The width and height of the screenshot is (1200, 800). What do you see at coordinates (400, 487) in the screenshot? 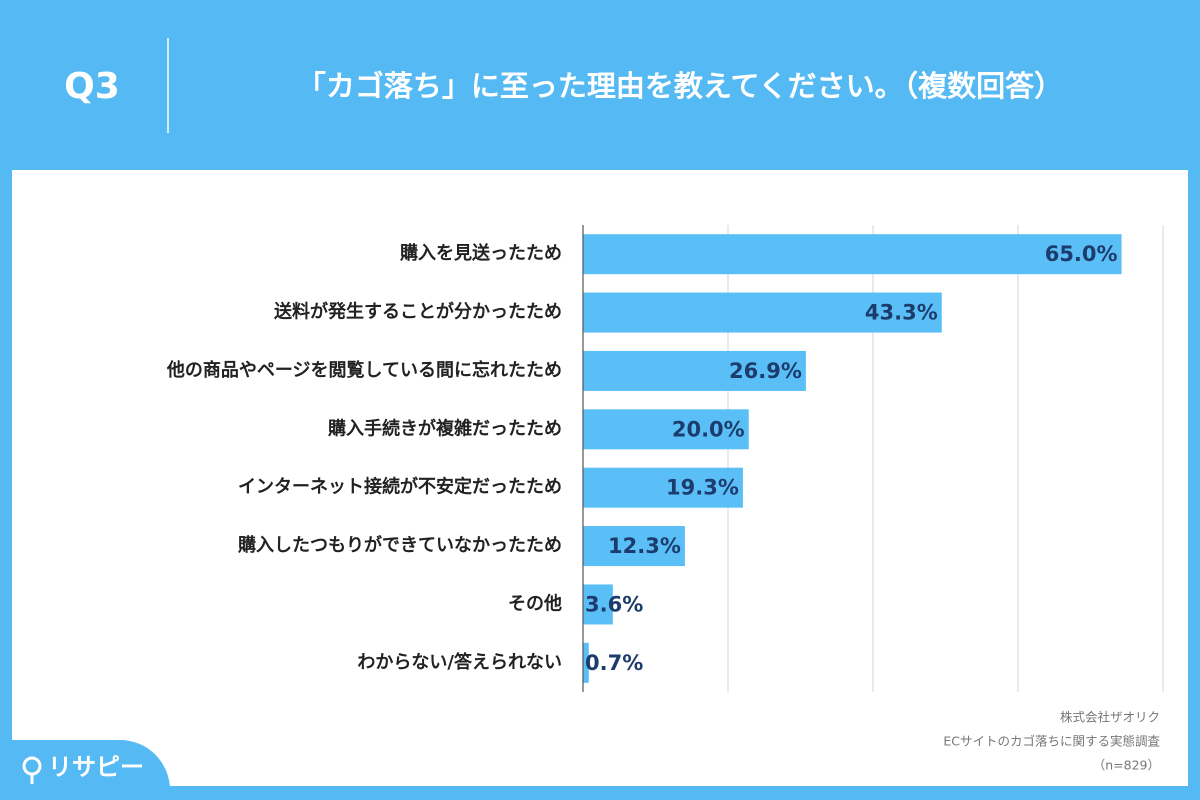
I see `category-label: インターネット接続が不安定だったため` at bounding box center [400, 487].